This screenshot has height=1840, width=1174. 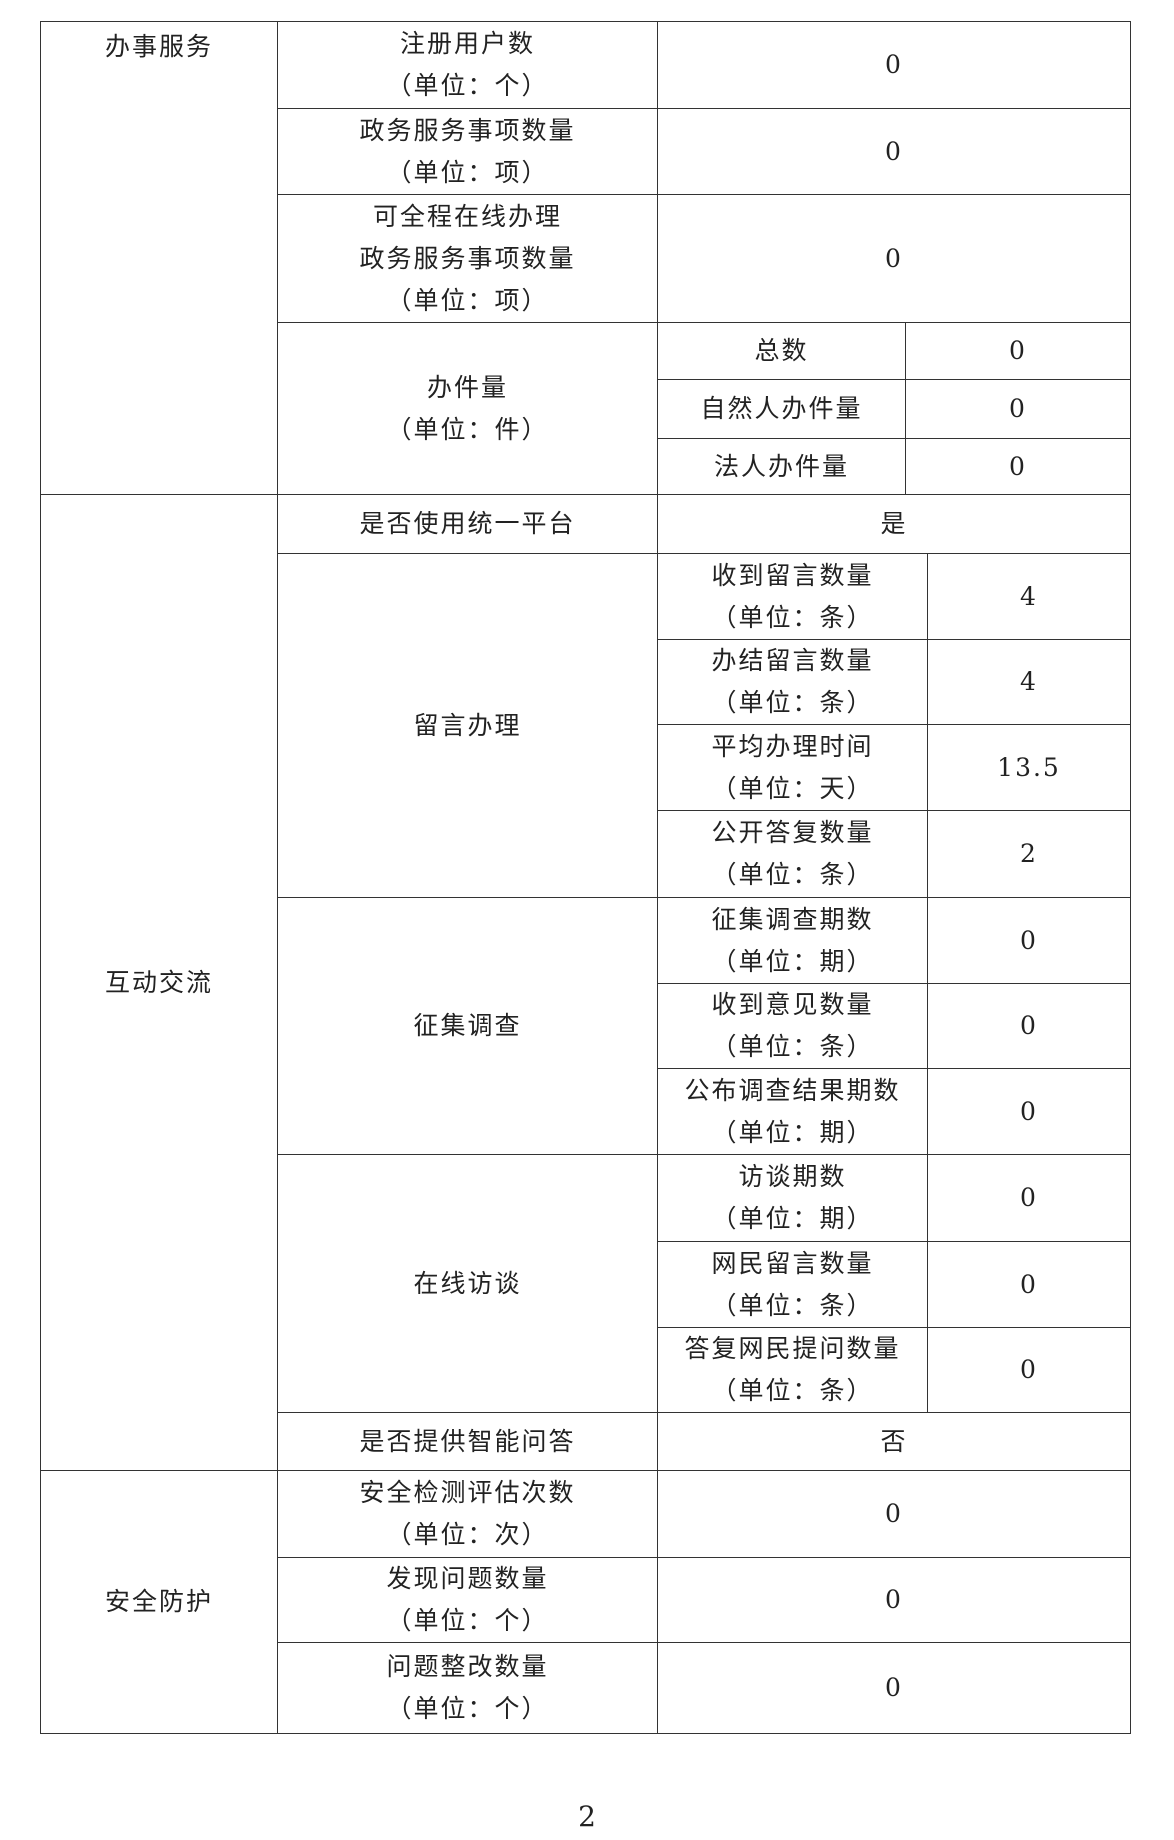 What do you see at coordinates (792, 1284) in the screenshot?
I see `sub-label: 网民留言数量 （单位：条）` at bounding box center [792, 1284].